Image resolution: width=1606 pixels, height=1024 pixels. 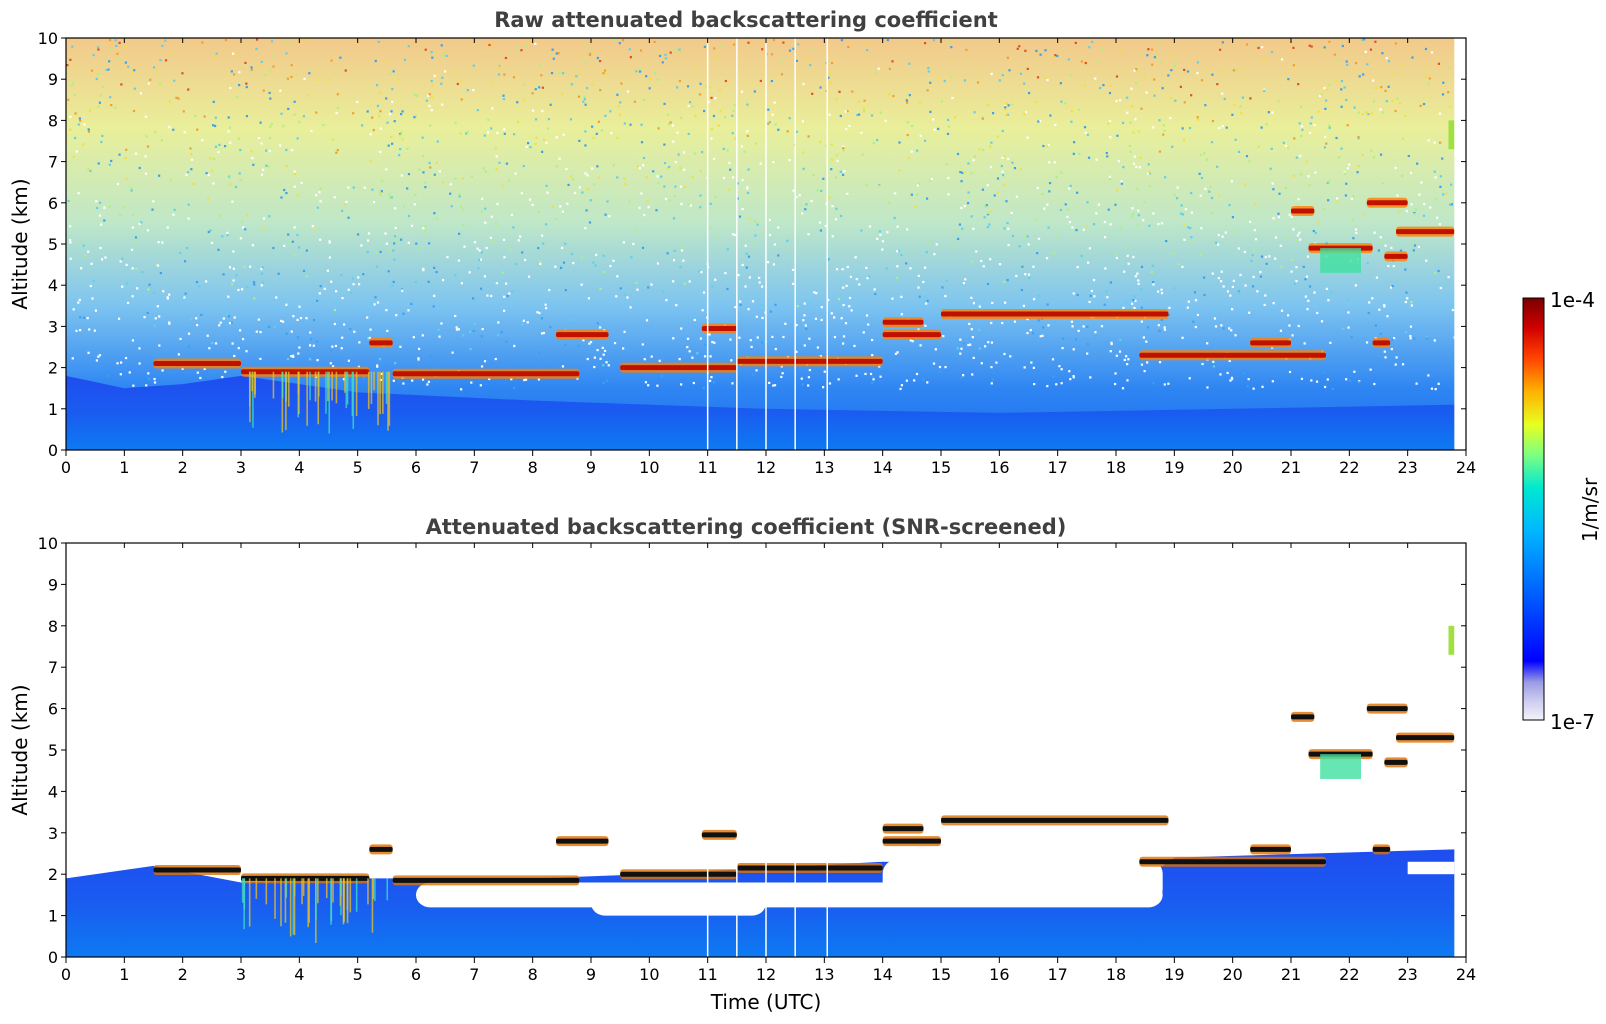 I want to click on cloud-layer, so click(x=381, y=849).